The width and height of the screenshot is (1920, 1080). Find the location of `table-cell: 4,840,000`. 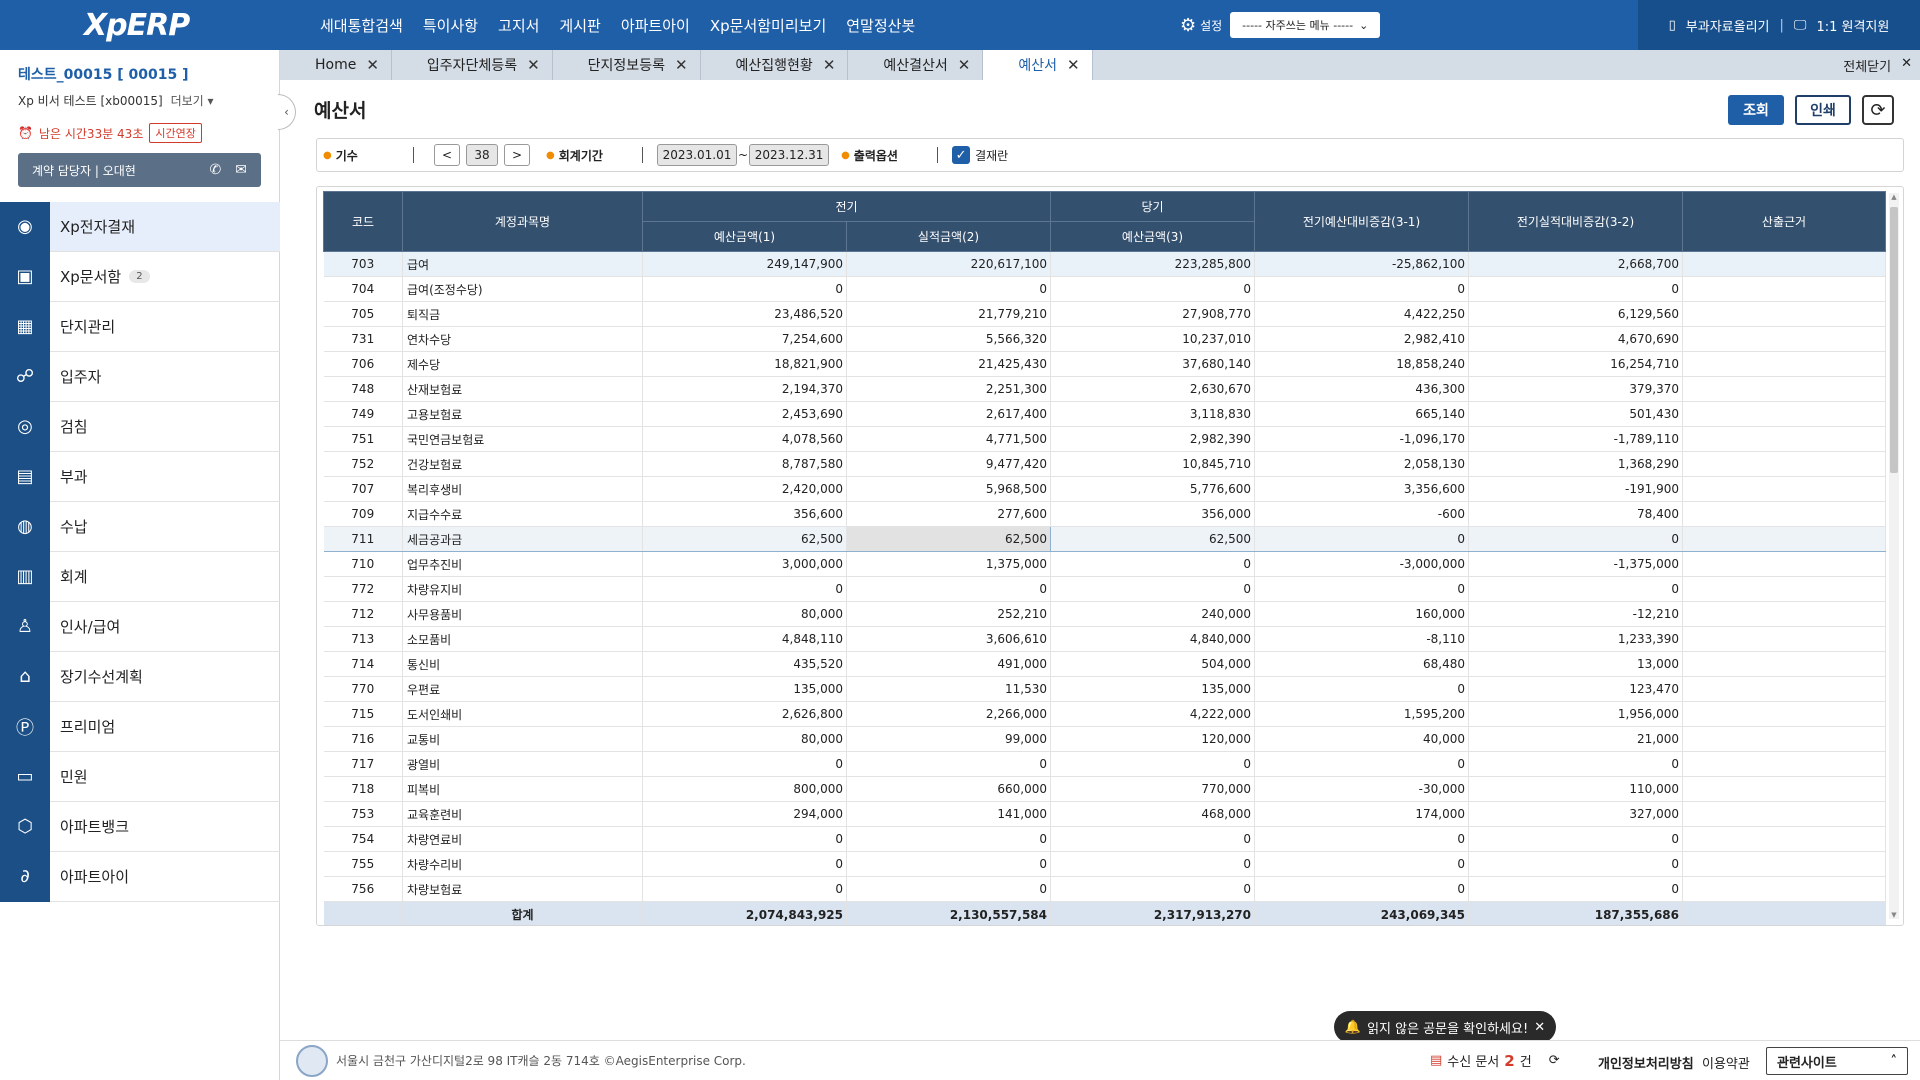

table-cell: 4,840,000 is located at coordinates (1152, 639).